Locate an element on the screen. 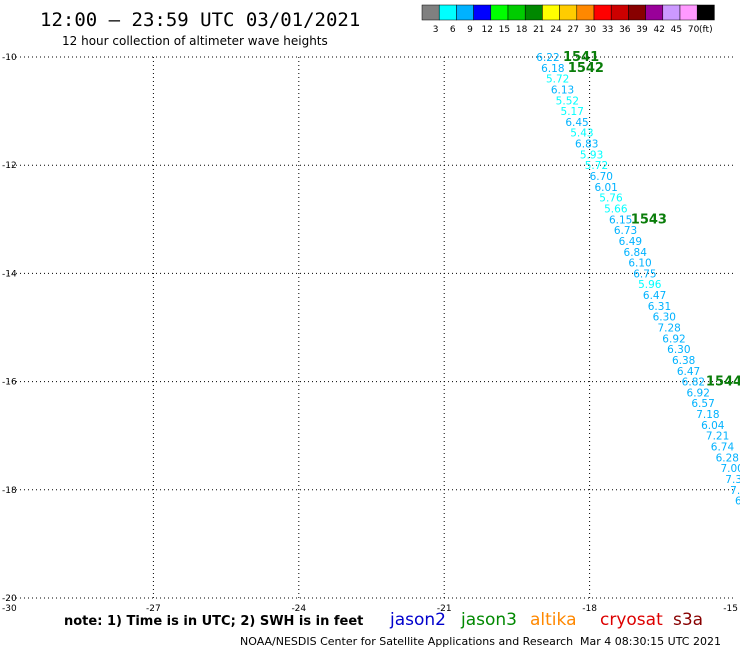 The width and height of the screenshot is (740, 650). color-scale-label: 30 is located at coordinates (591, 30).